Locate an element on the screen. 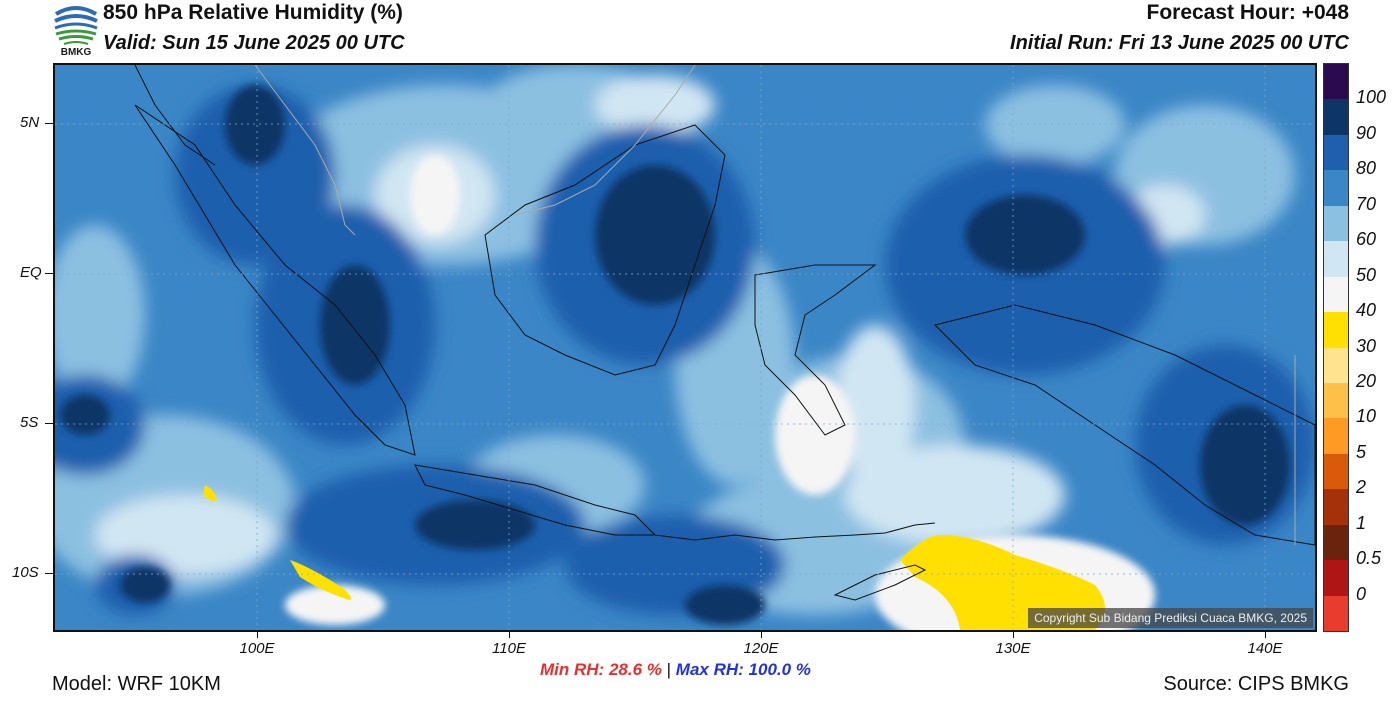  rh-stats: Min RH: 28.6 % | Max RH: 100.0 % is located at coordinates (675, 670).